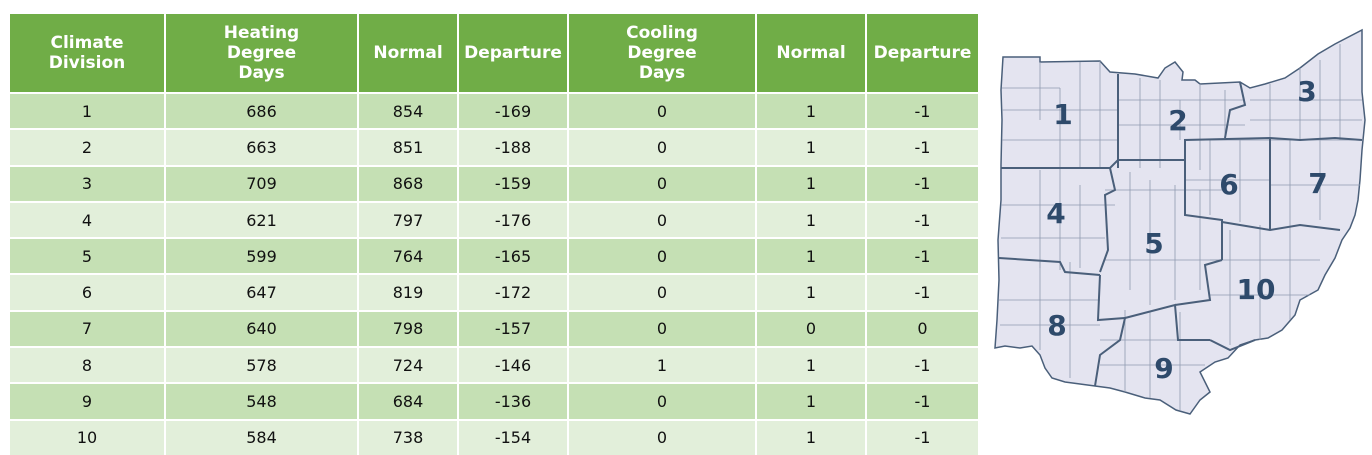 This screenshot has height=455, width=1372. I want to click on cell-climate-division: 5, so click(88, 256).